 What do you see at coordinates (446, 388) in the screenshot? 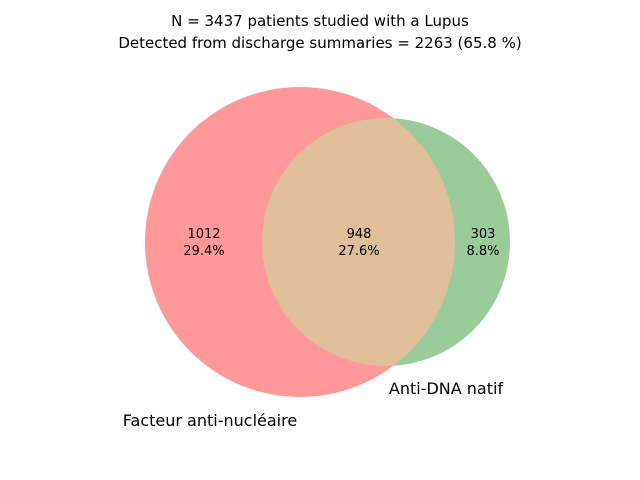
I see `set-b-label: Anti-DNA natif` at bounding box center [446, 388].